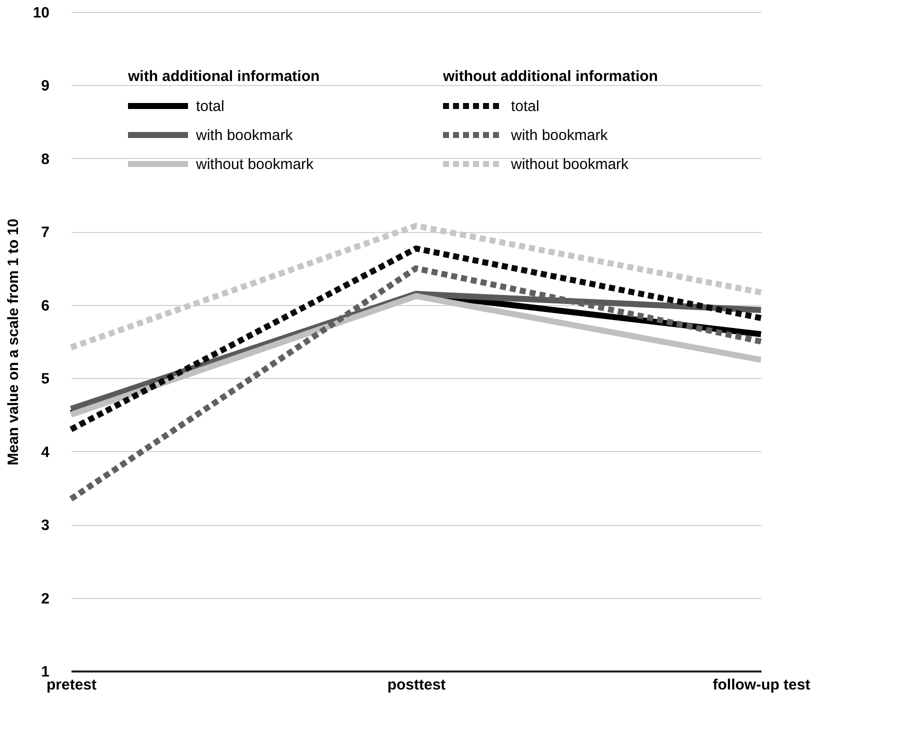  What do you see at coordinates (45, 233) in the screenshot?
I see `y-tick-label: 7` at bounding box center [45, 233].